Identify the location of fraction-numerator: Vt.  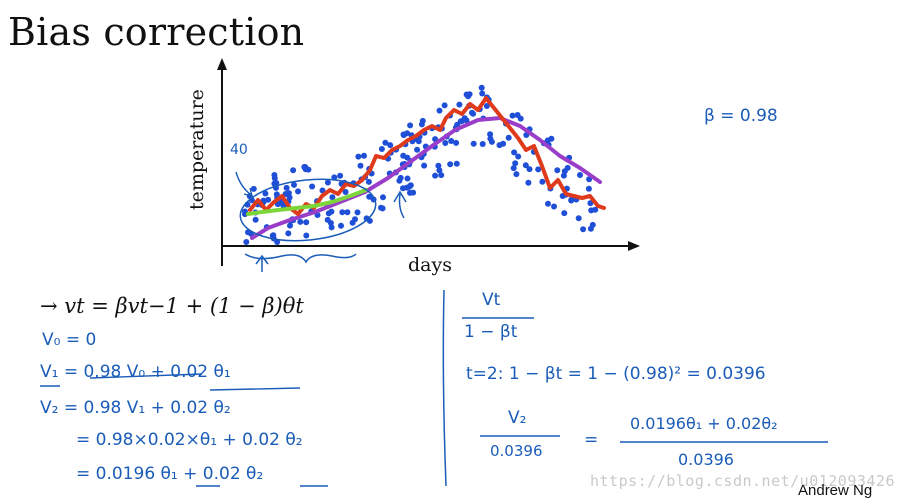
(491, 300).